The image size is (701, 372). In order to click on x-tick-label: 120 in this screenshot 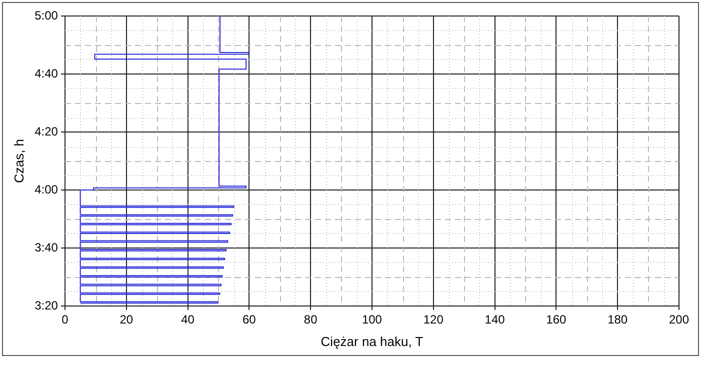, I will do `click(433, 319)`.